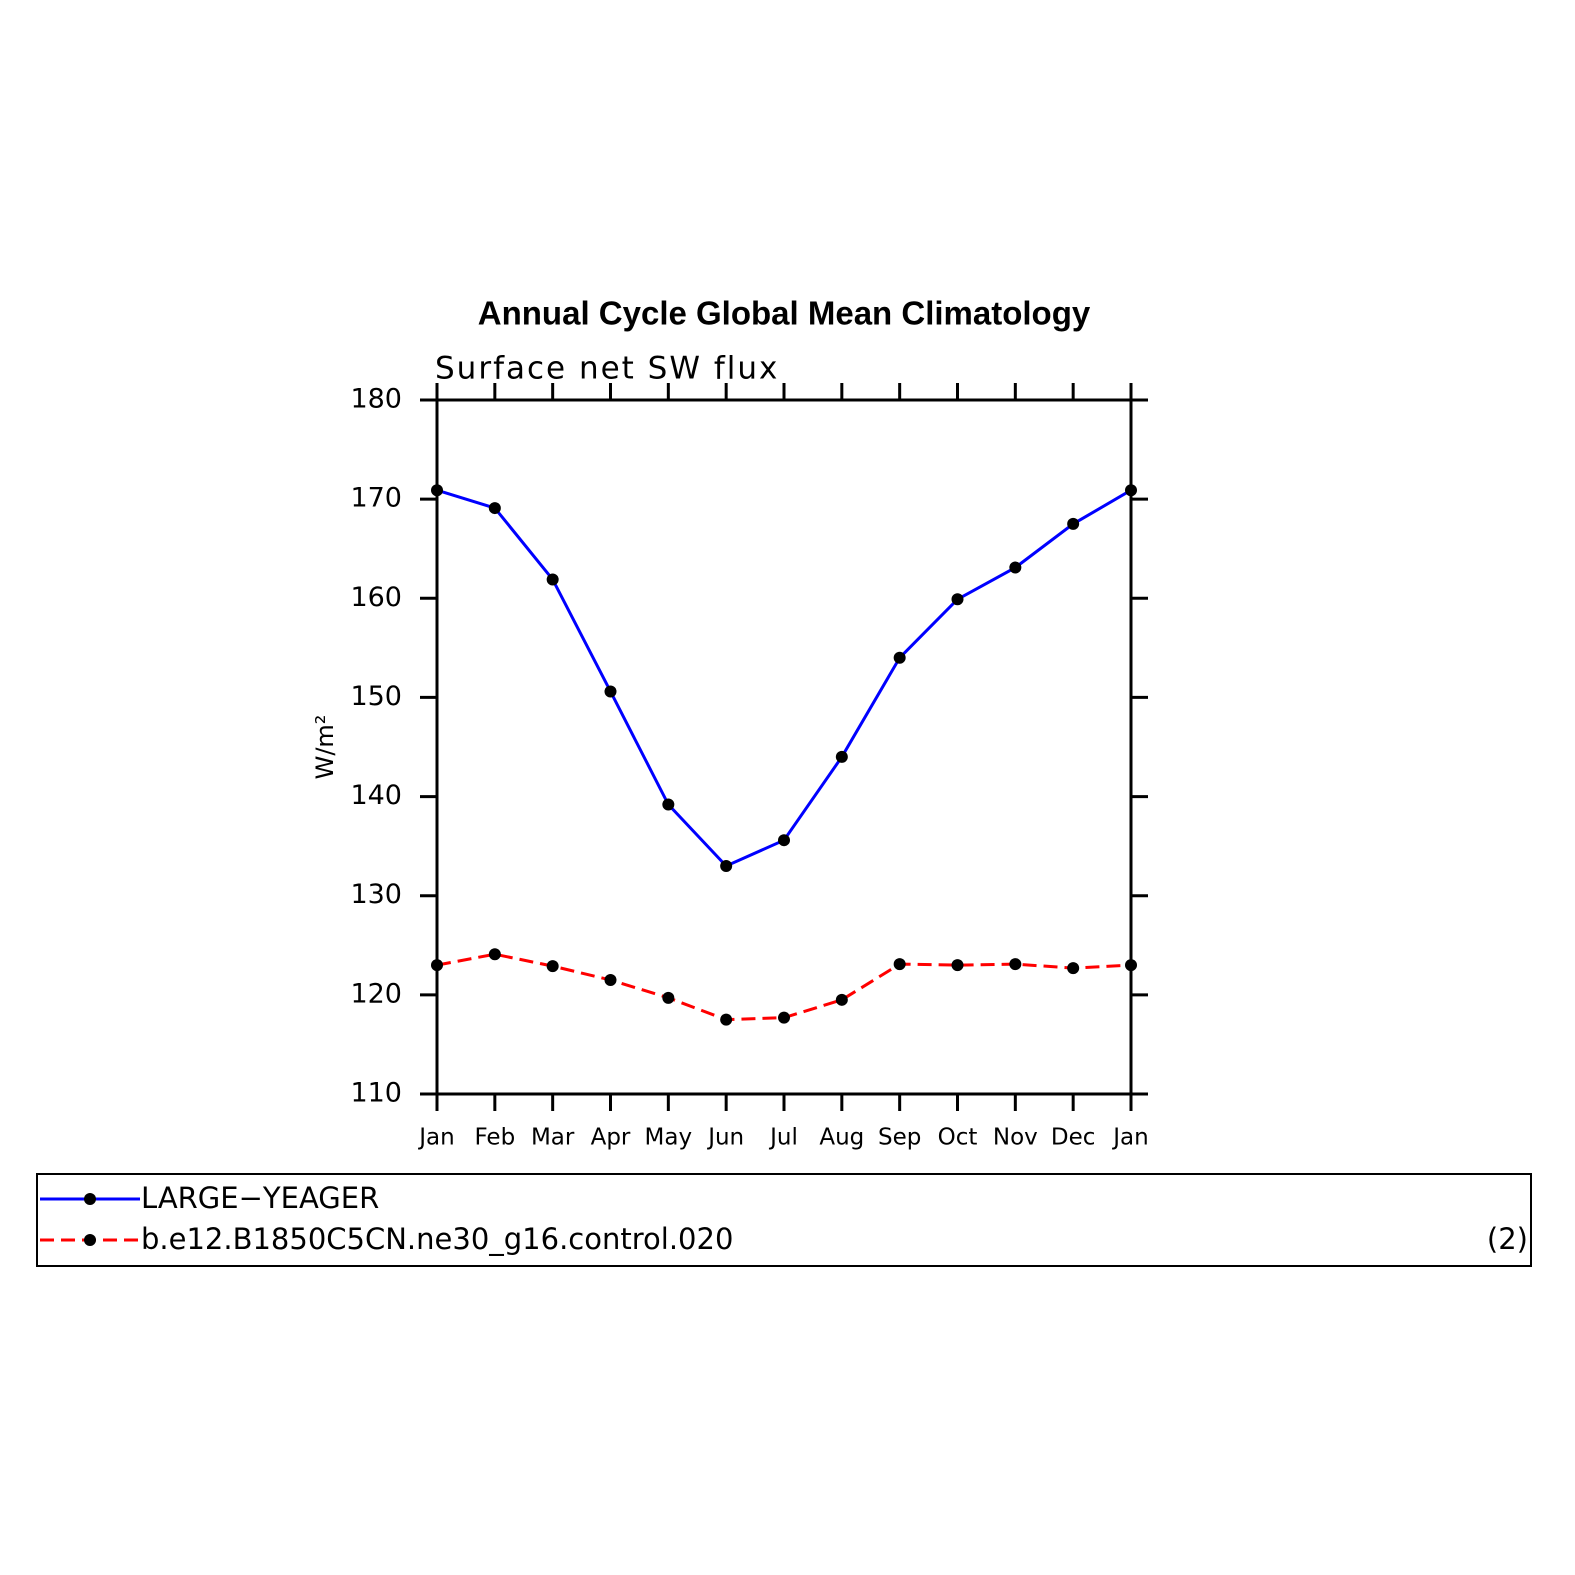  Describe the element at coordinates (611, 1138) in the screenshot. I see `x-tick-label: Apr` at that location.